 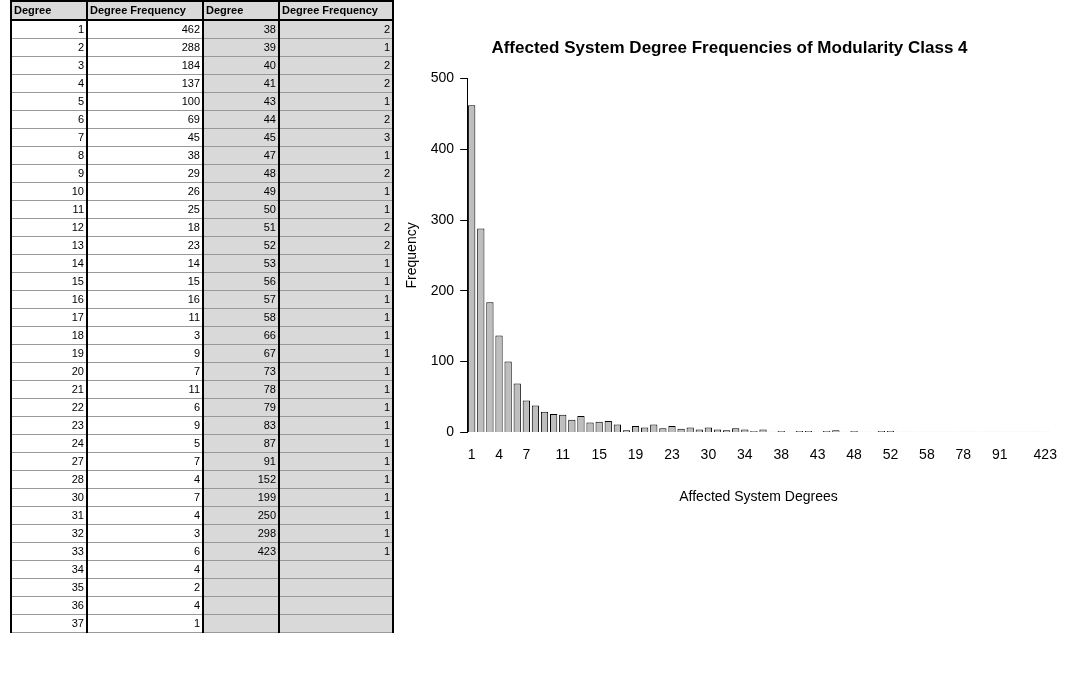 I want to click on x-tick-label: 48, so click(x=854, y=453).